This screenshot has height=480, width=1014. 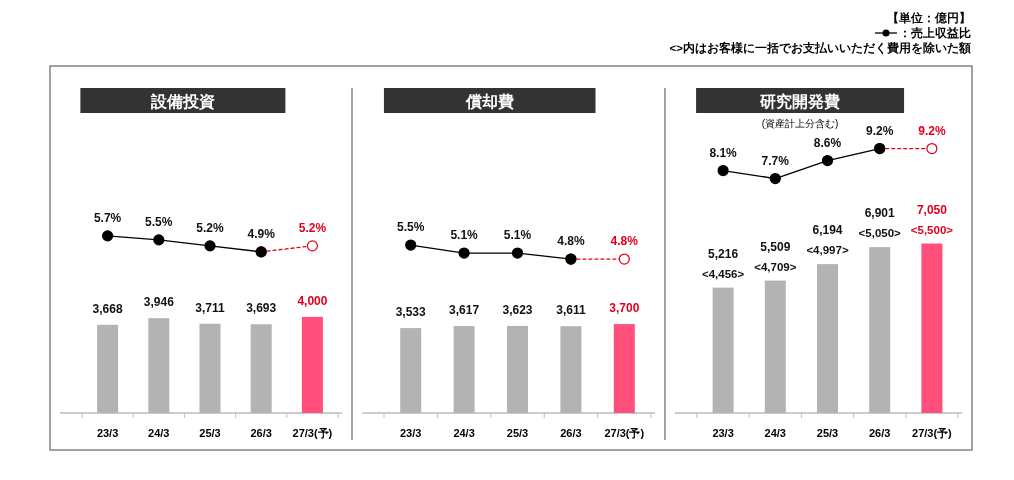 What do you see at coordinates (820, 48) in the screenshot?
I see `text: <>内はお客様に一括でお支払いいただく費用を除いた額` at bounding box center [820, 48].